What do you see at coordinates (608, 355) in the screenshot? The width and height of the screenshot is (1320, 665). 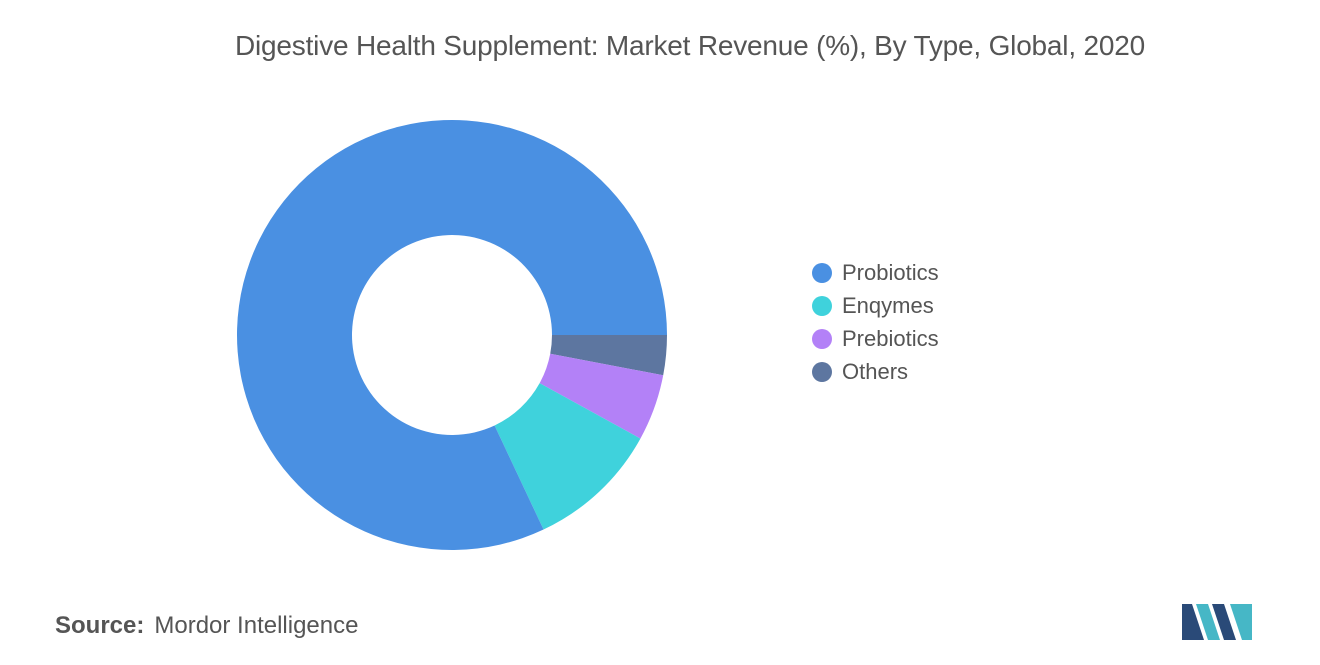 I see `donut-slice-others` at bounding box center [608, 355].